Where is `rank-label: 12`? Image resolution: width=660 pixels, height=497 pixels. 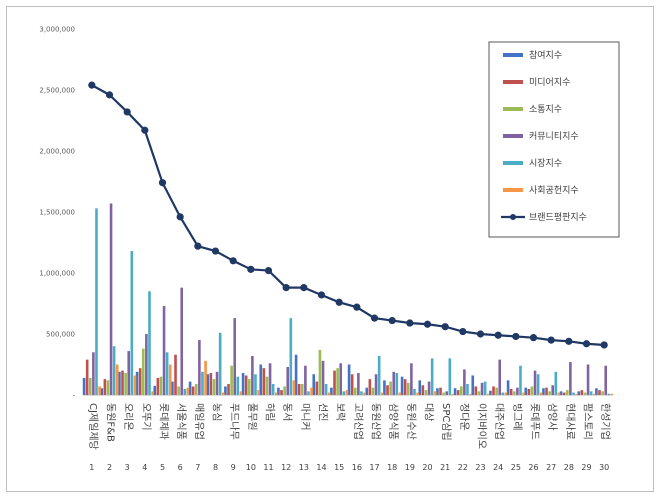 rank-label: 12 is located at coordinates (286, 467).